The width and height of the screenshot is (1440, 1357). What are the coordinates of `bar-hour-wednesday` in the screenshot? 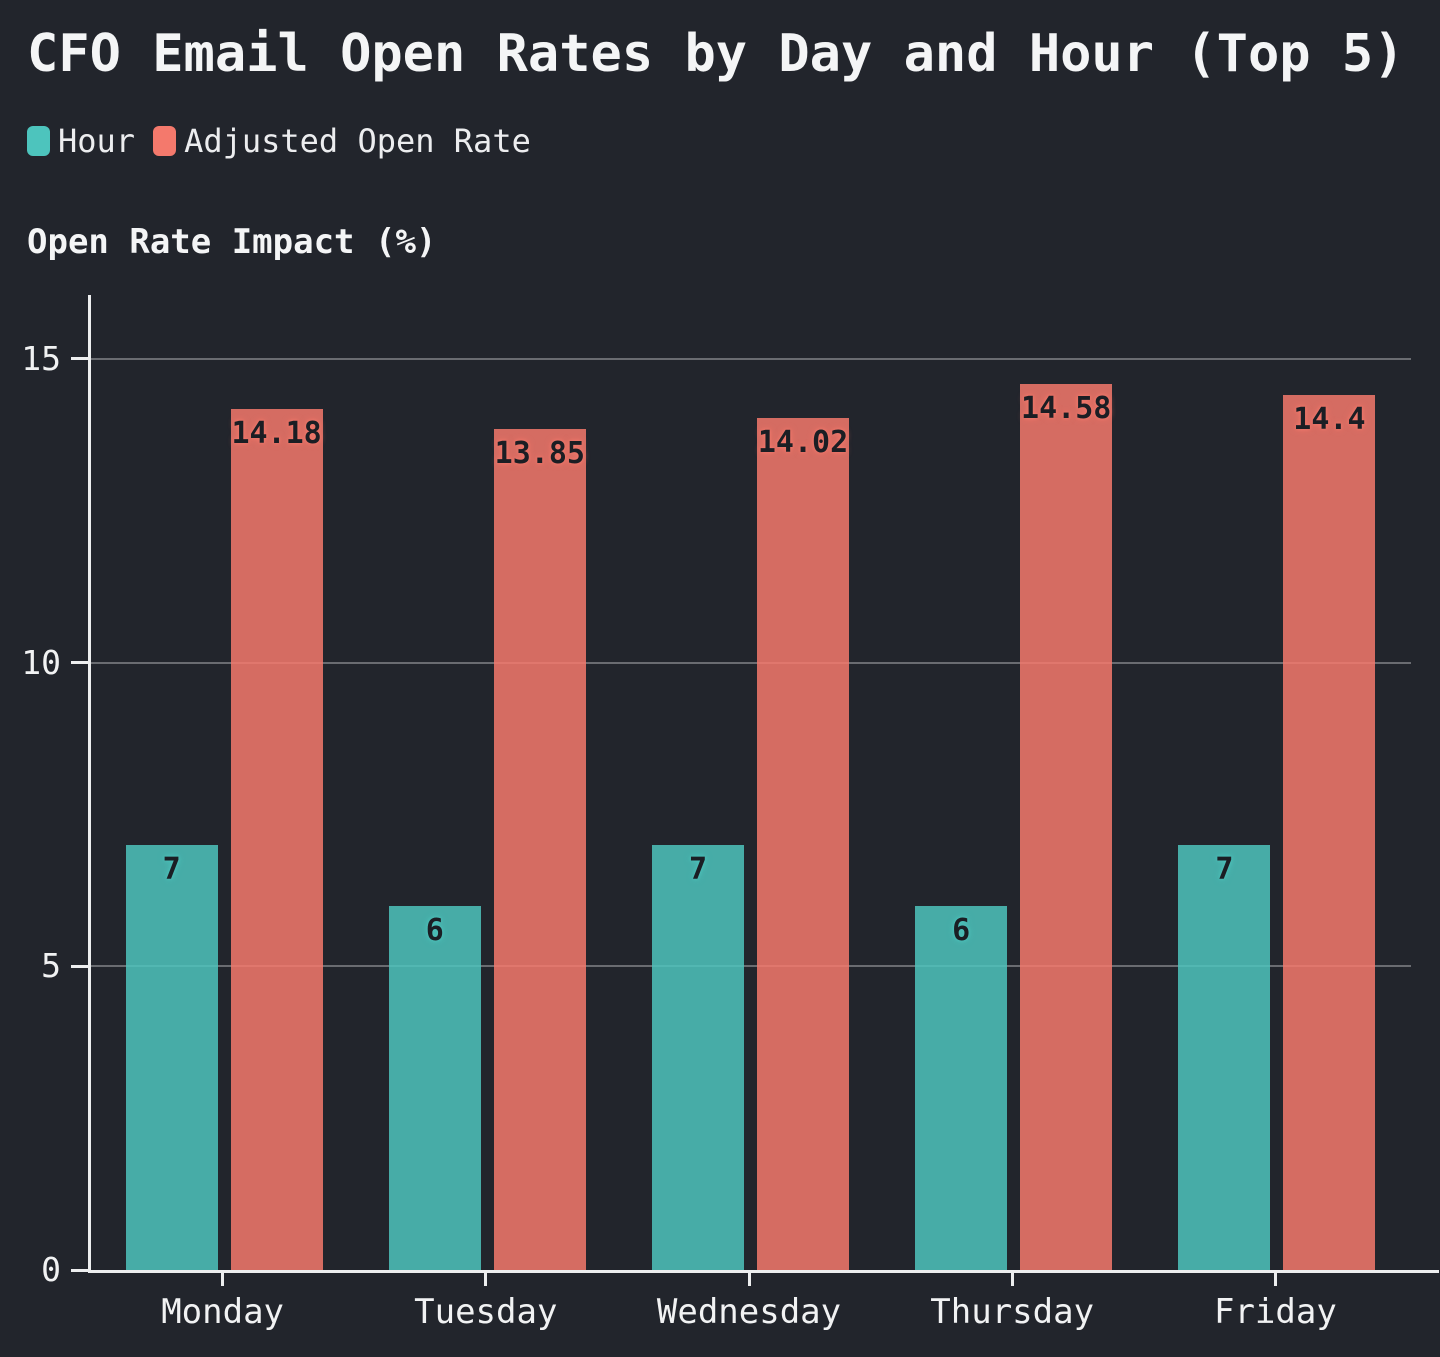 It's located at (698, 1057).